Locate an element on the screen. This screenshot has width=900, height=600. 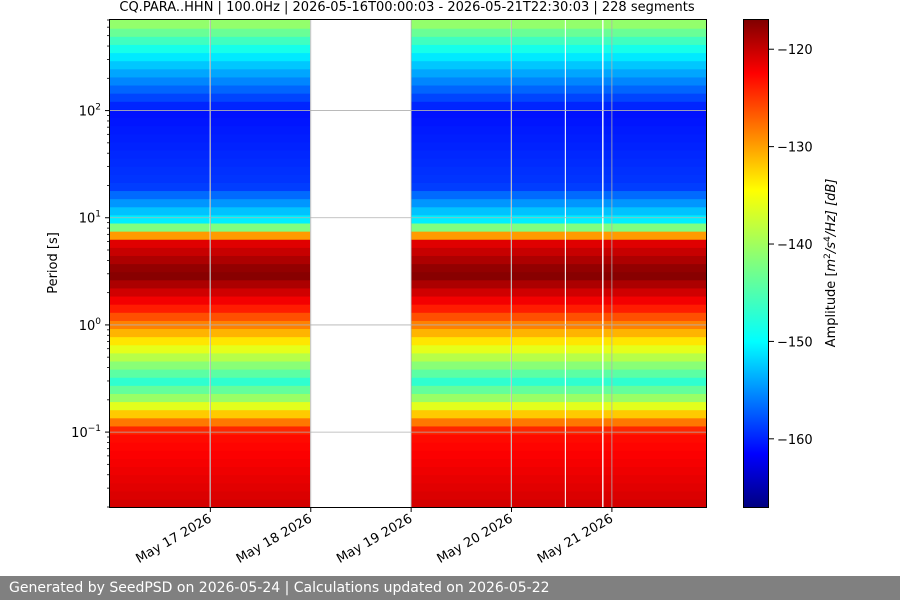
colorbar-tick-label: −150 is located at coordinates (795, 342).